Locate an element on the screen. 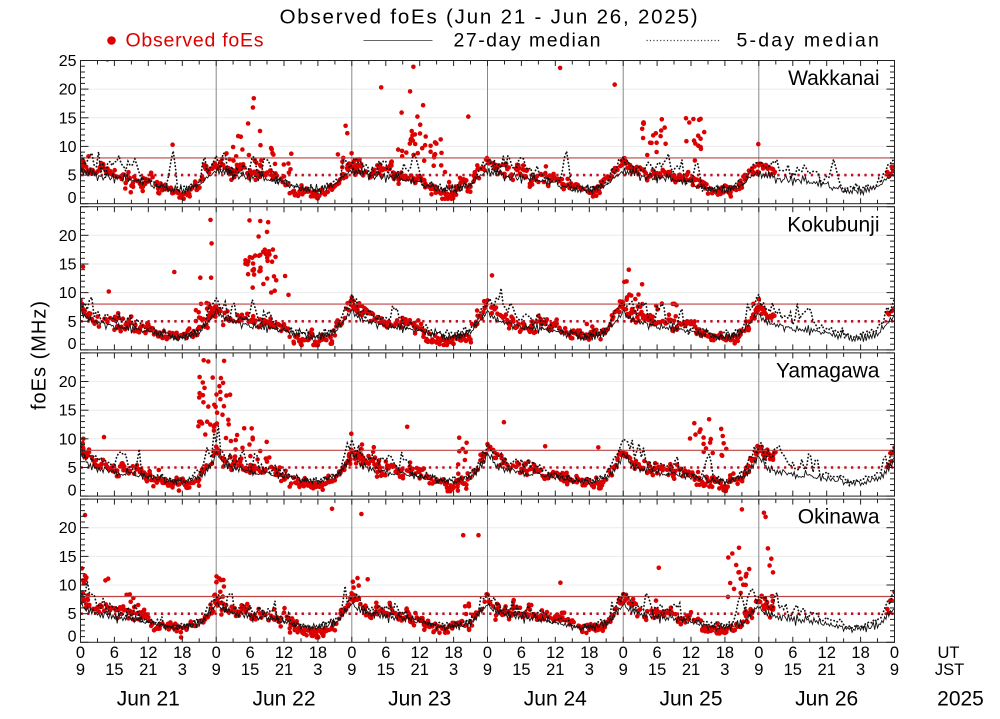  svg-text:Observed foEs (Jun 21 - Jun 26: Observed foEs (Jun 21 - Jun 26, 2025) is located at coordinates (490, 17).